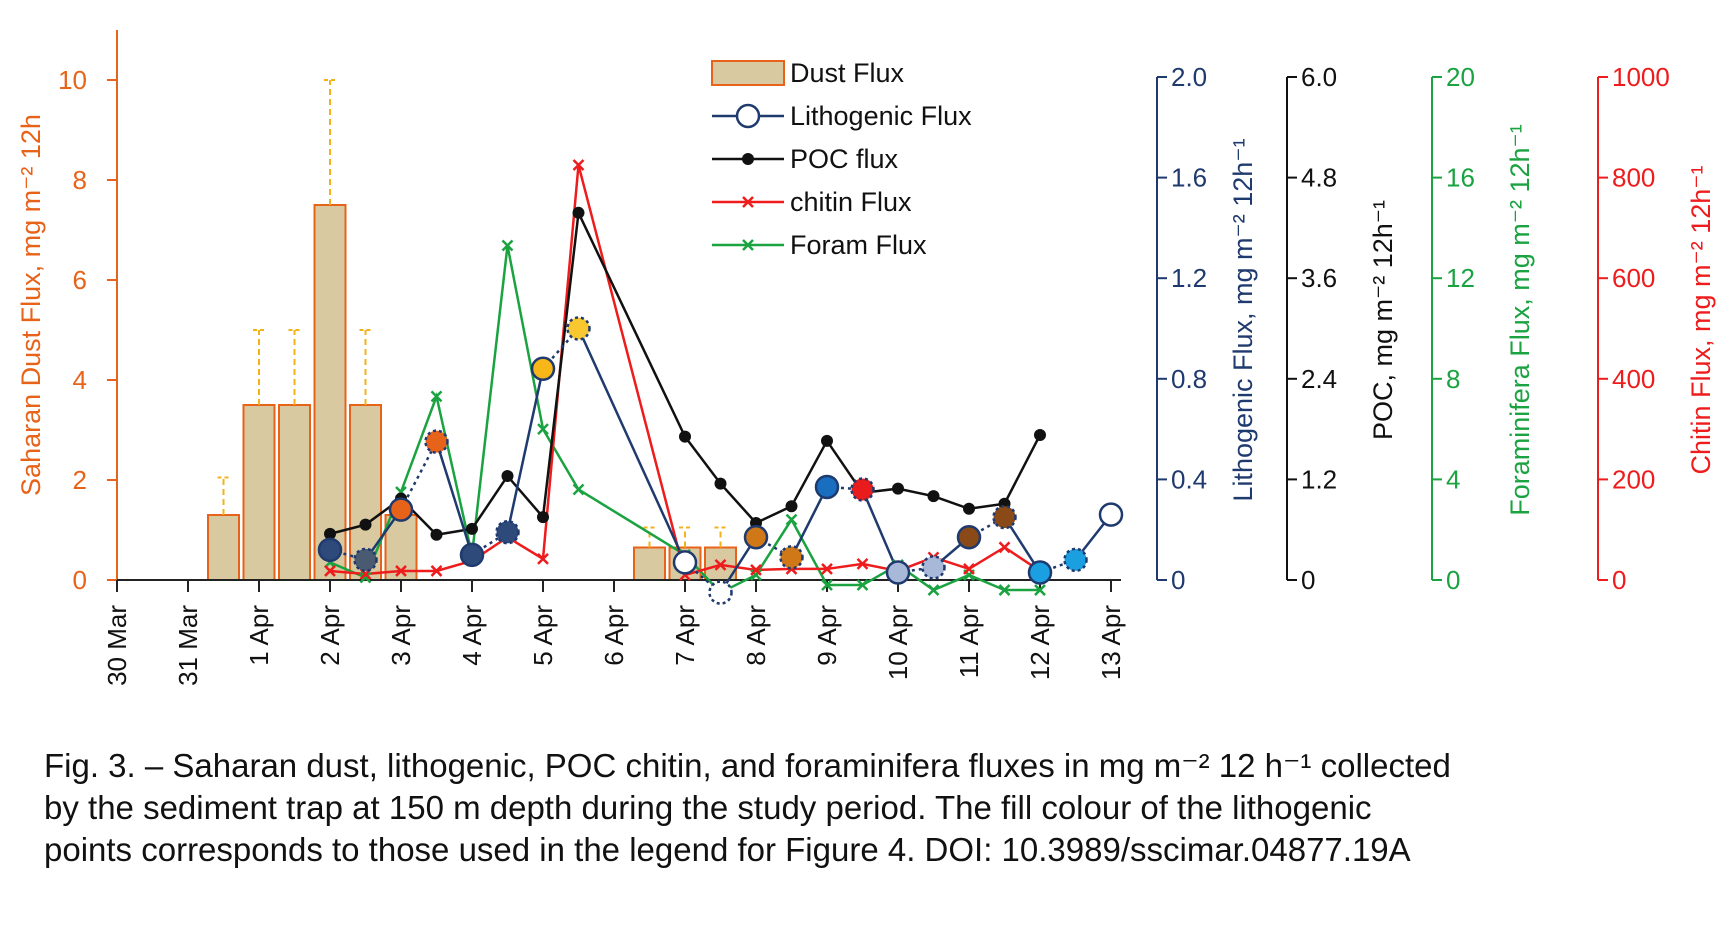 The image size is (1732, 939). I want to click on lithogenic-tick-label: 1.2, so click(1189, 278).